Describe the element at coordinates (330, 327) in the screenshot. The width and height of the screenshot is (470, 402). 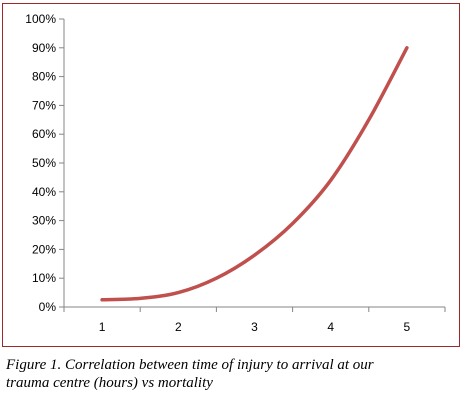
I see `x-tick-label: 4` at that location.